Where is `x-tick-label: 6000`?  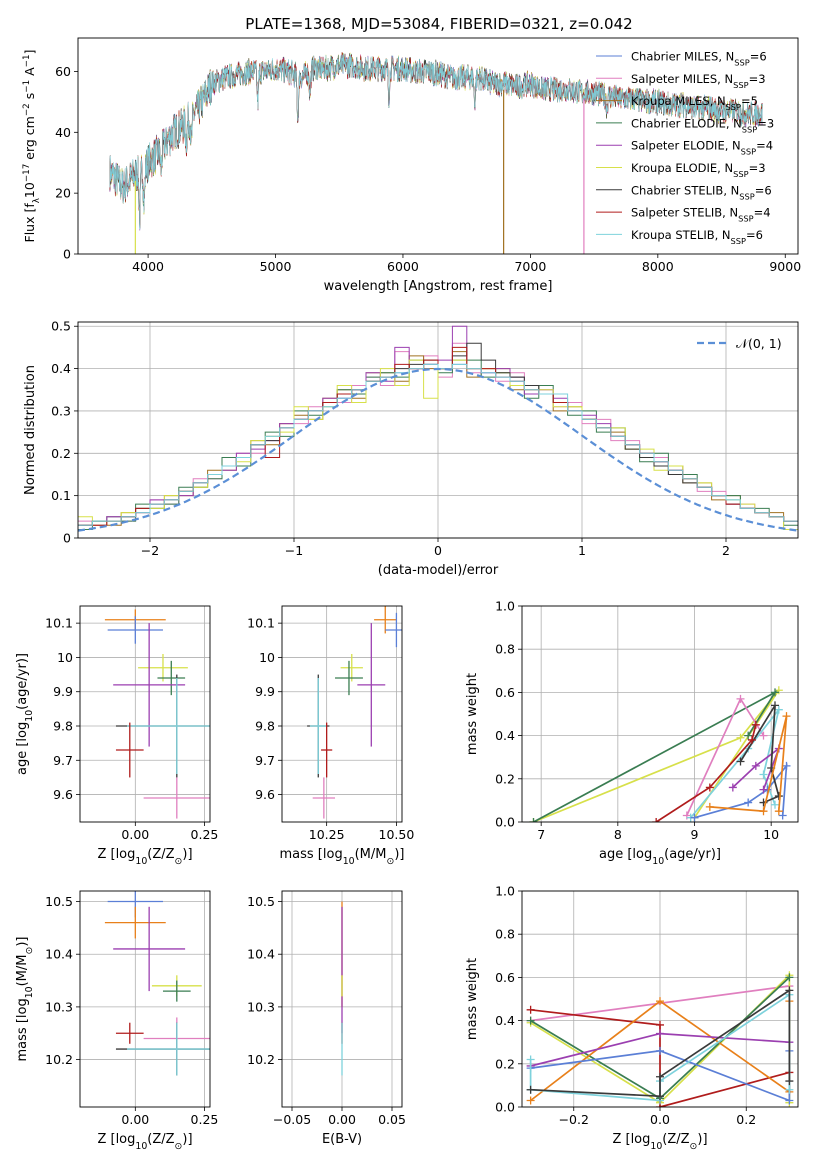 x-tick-label: 6000 is located at coordinates (403, 266).